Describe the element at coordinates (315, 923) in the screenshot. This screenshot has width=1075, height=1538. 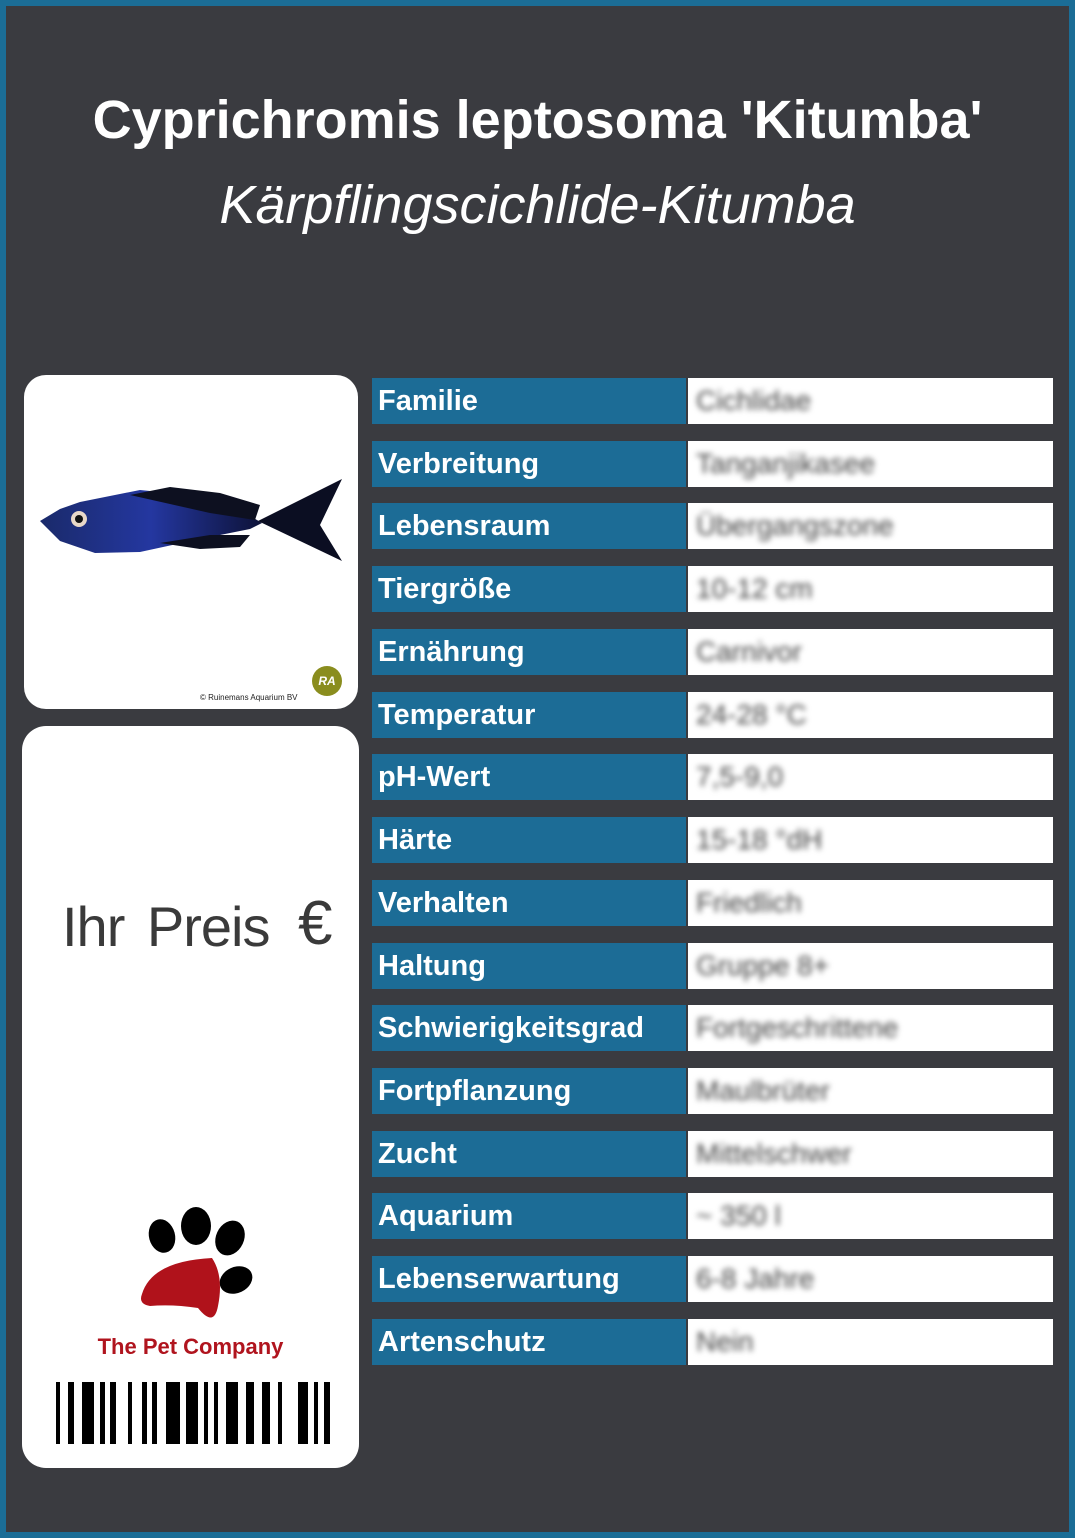
I see `currency-symbol: €` at that location.